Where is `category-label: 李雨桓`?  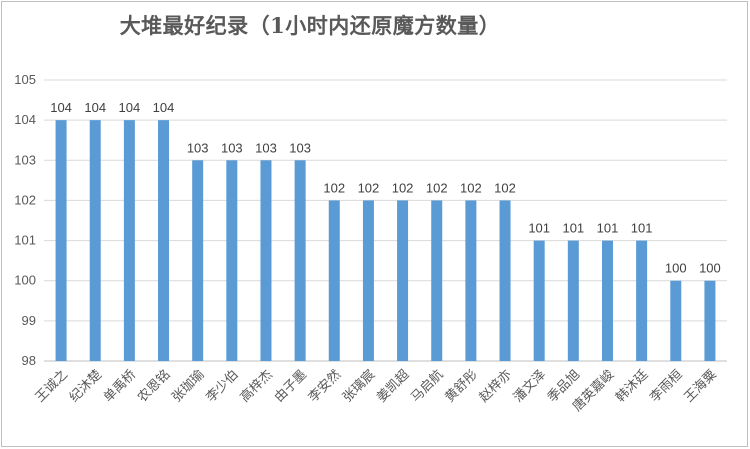 category-label: 李雨桓 is located at coordinates (666, 386).